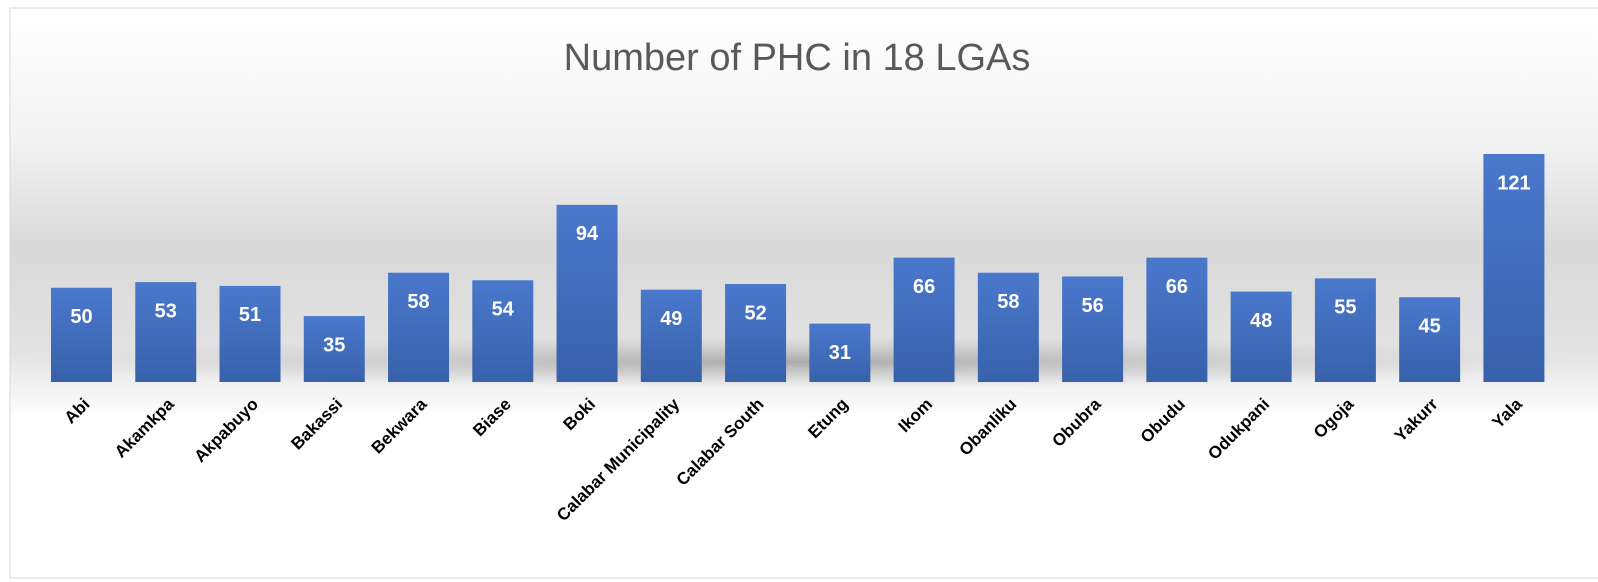 The width and height of the screenshot is (1598, 582). What do you see at coordinates (797, 58) in the screenshot?
I see `chart-title: Number of PHC in 18 LGAs` at bounding box center [797, 58].